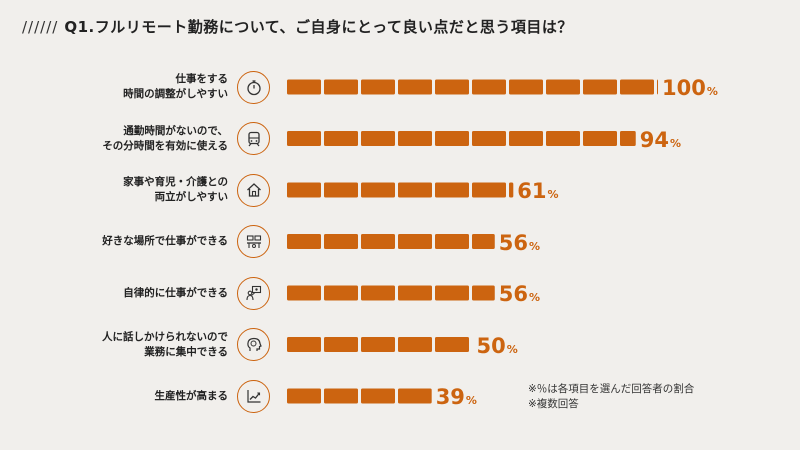  Describe the element at coordinates (133, 190) in the screenshot. I see `category-label: 家事や育児・介護との両立がしやすい` at that location.